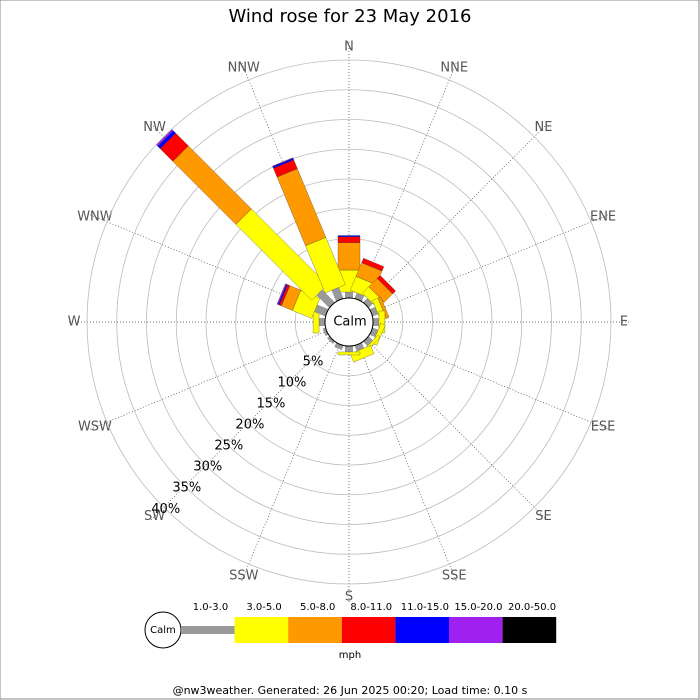  Describe the element at coordinates (186, 488) in the screenshot. I see `r-tick-label: 35%` at that location.